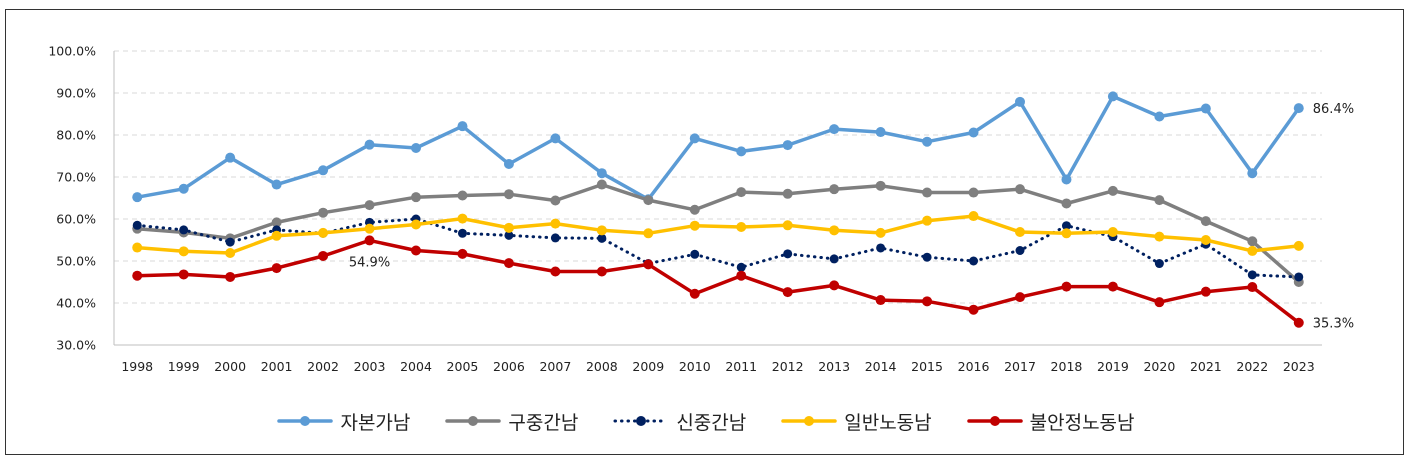 Image resolution: width=1411 pixels, height=463 pixels. I want to click on legend: 자본가남 구중간남 신중간남 일반노동남 불안정노동남, so click(705, 421).